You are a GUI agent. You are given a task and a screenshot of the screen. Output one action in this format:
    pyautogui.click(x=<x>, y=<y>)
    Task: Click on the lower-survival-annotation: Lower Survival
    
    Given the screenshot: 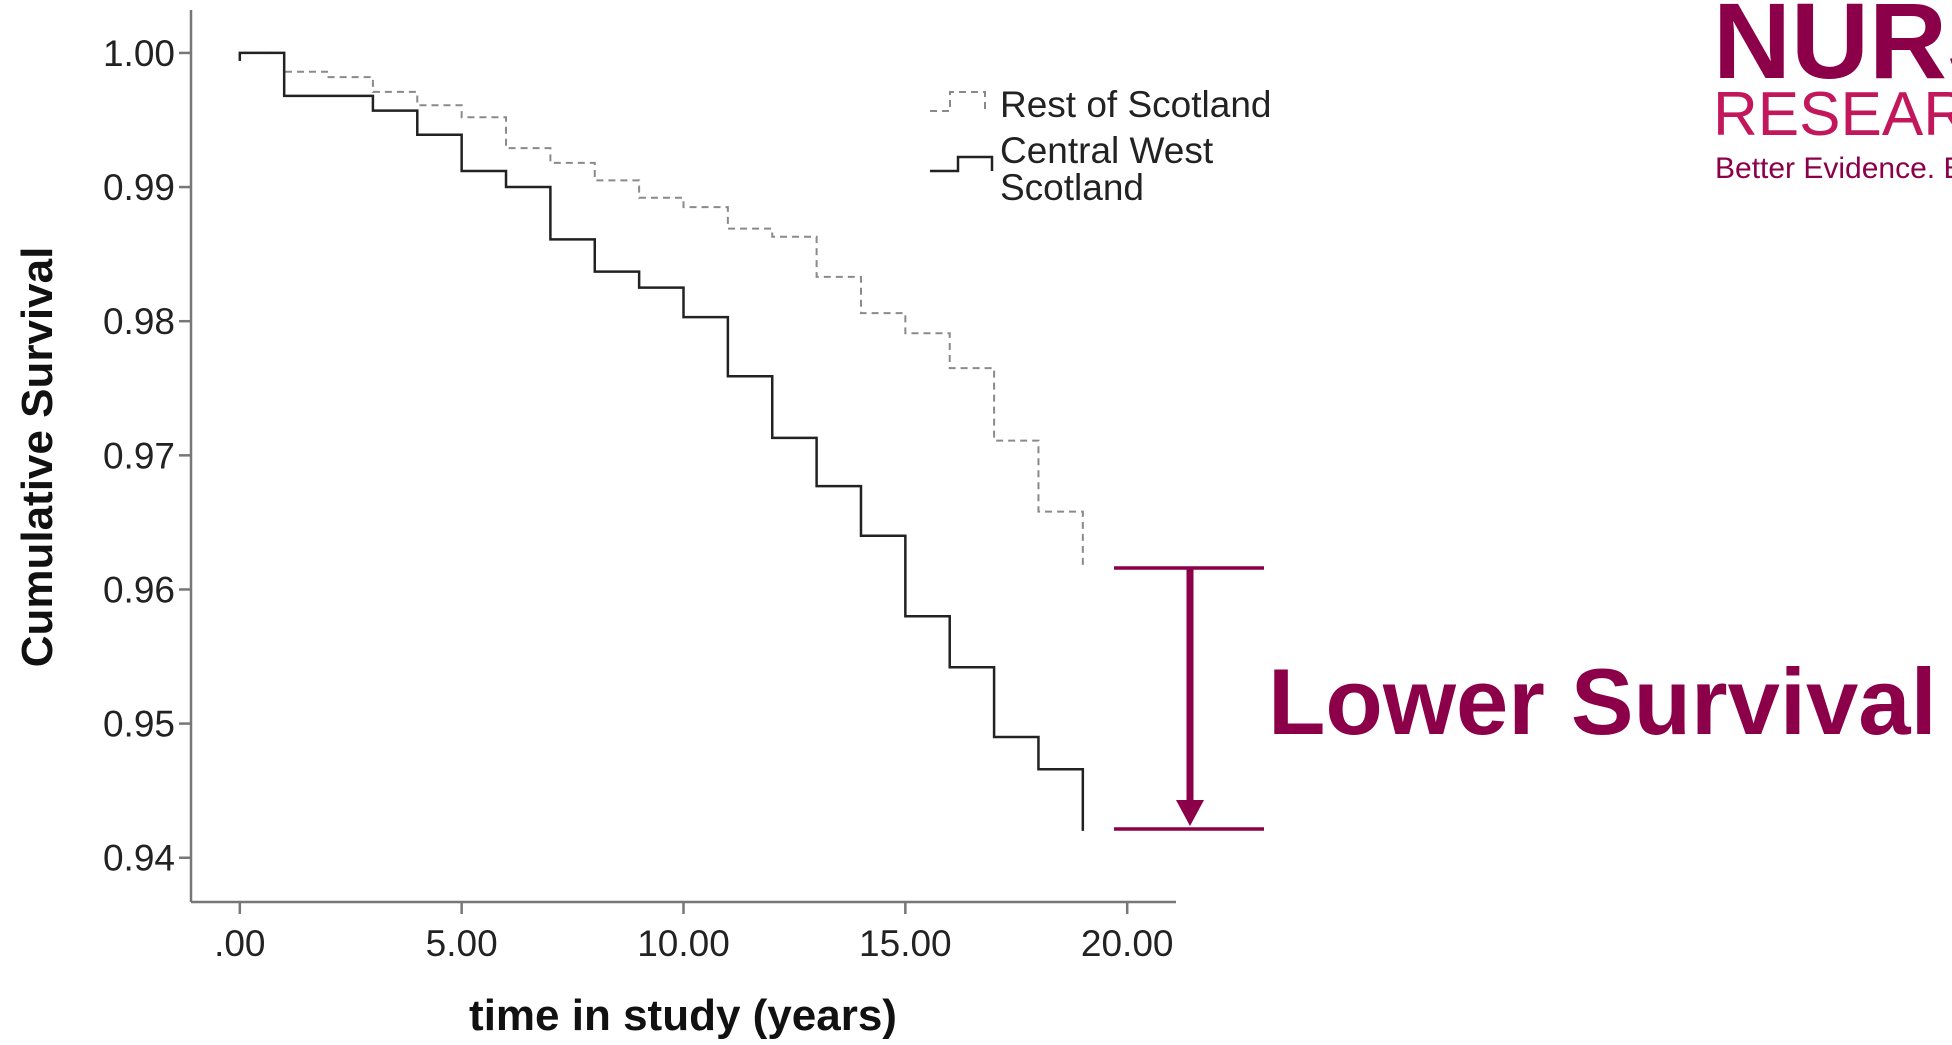 What is the action you would take?
    pyautogui.click(x=1525, y=698)
    